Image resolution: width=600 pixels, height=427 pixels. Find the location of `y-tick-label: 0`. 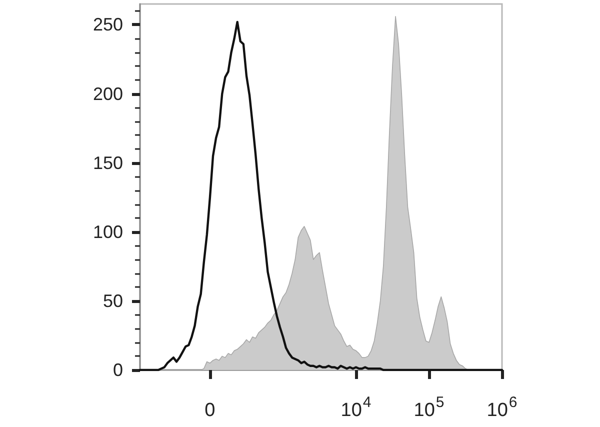

y-tick-label: 0 is located at coordinates (117, 370).